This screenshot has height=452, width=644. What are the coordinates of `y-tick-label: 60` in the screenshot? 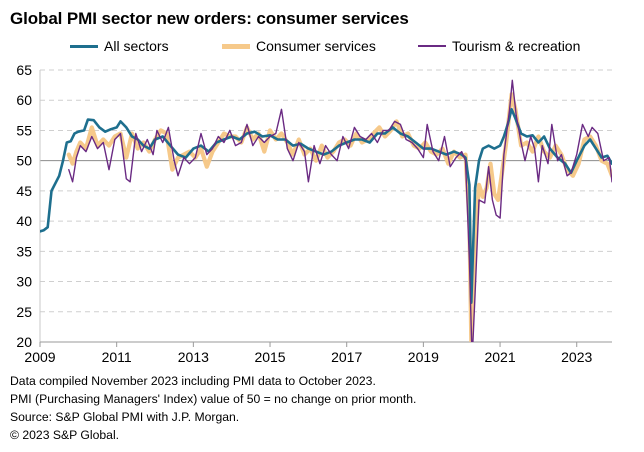 It's located at (24, 100).